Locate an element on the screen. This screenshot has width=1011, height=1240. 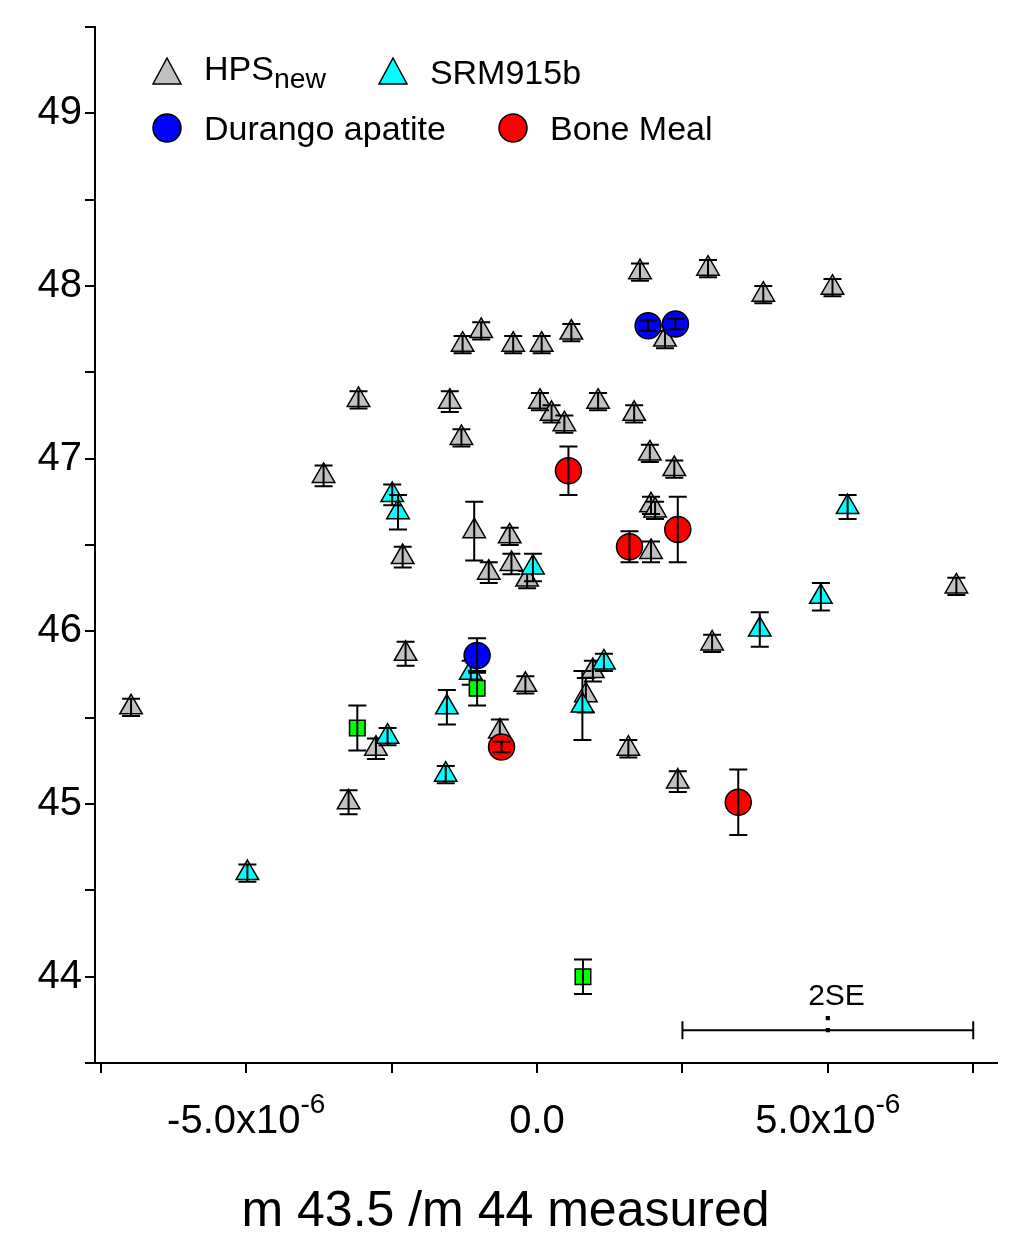
y-tick-label: 49 is located at coordinates (59, 110).